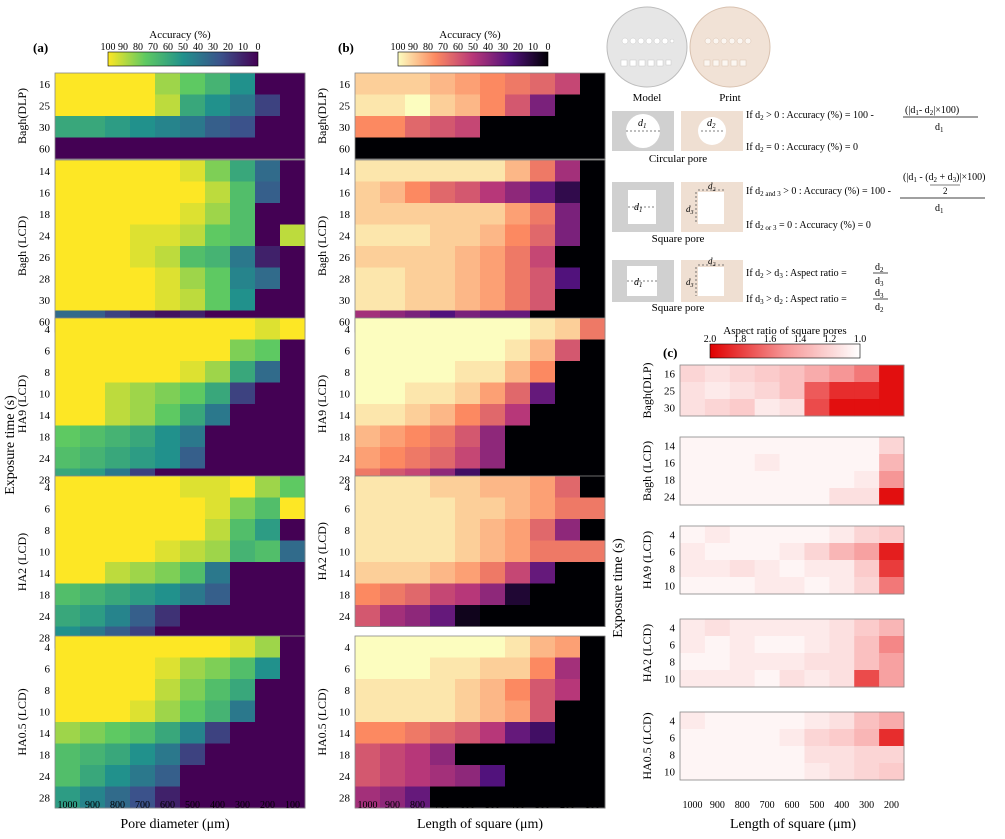 Image resolution: width=1005 pixels, height=839 pixels. What do you see at coordinates (473, 59) in the screenshot?
I see `colorbar-b` at bounding box center [473, 59].